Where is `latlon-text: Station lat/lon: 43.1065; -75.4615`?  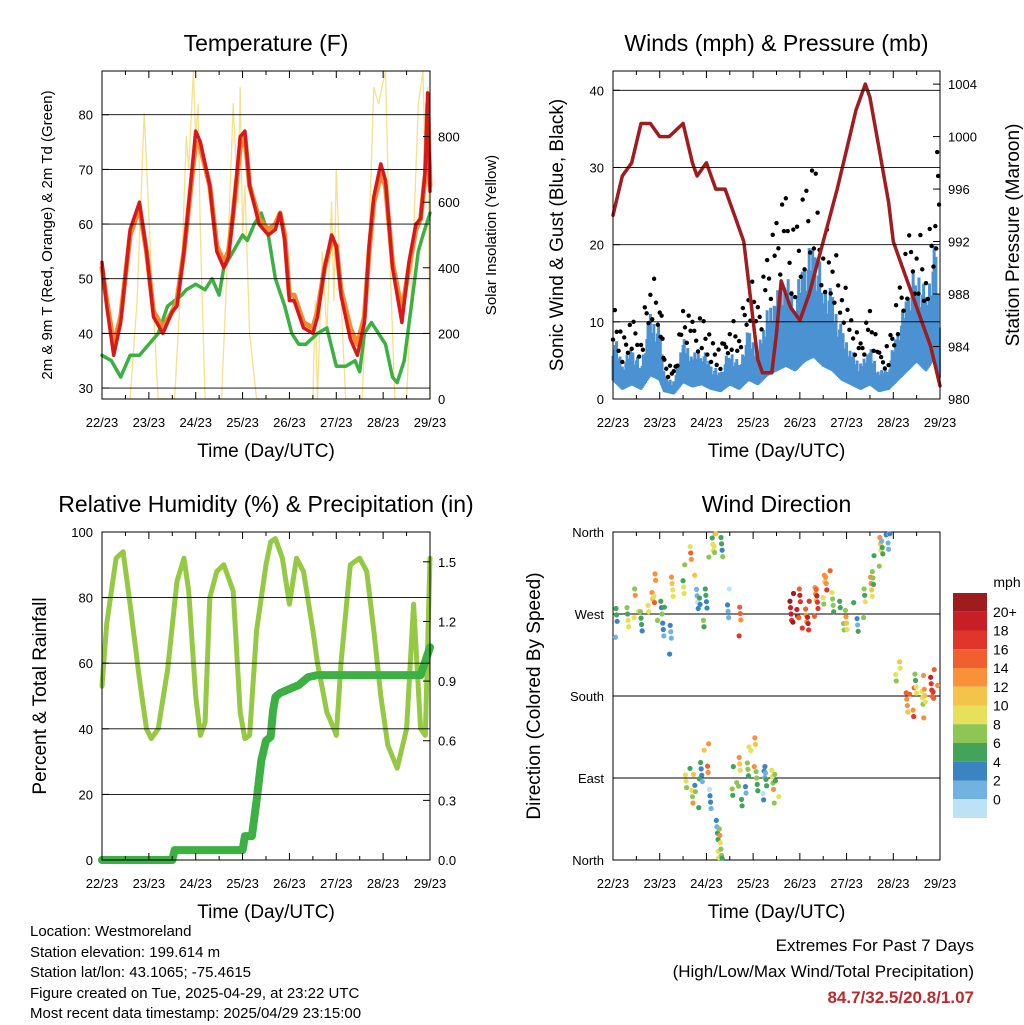
latlon-text: Station lat/lon: 43.1065; -75.4615 is located at coordinates (141, 972).